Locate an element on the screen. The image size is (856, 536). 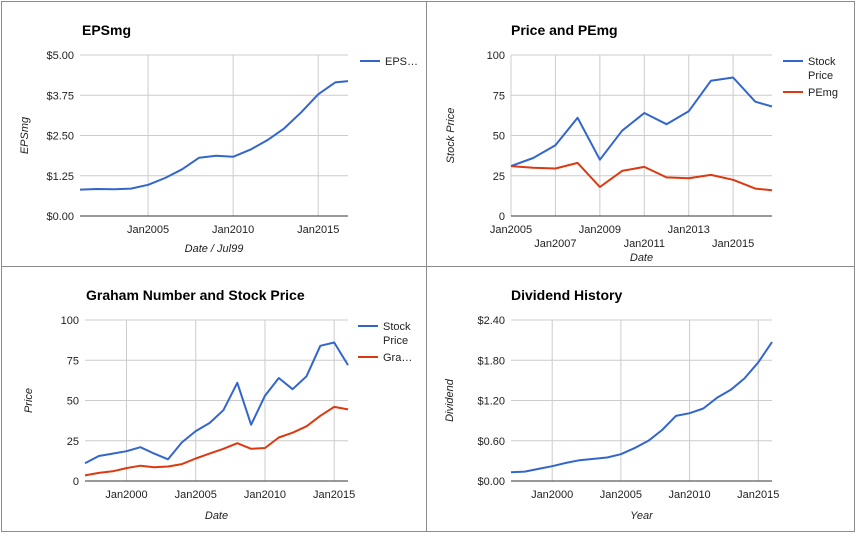
epsmg-y-tick-label: $1.25 is located at coordinates (60, 177).